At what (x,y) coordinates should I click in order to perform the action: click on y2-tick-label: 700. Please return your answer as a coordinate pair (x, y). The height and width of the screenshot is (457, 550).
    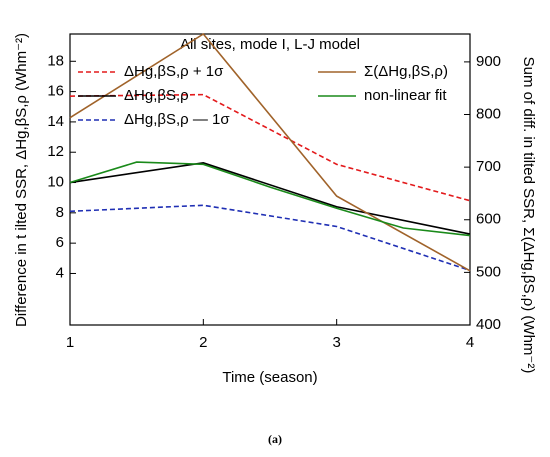
    Looking at the image, I should click on (488, 166).